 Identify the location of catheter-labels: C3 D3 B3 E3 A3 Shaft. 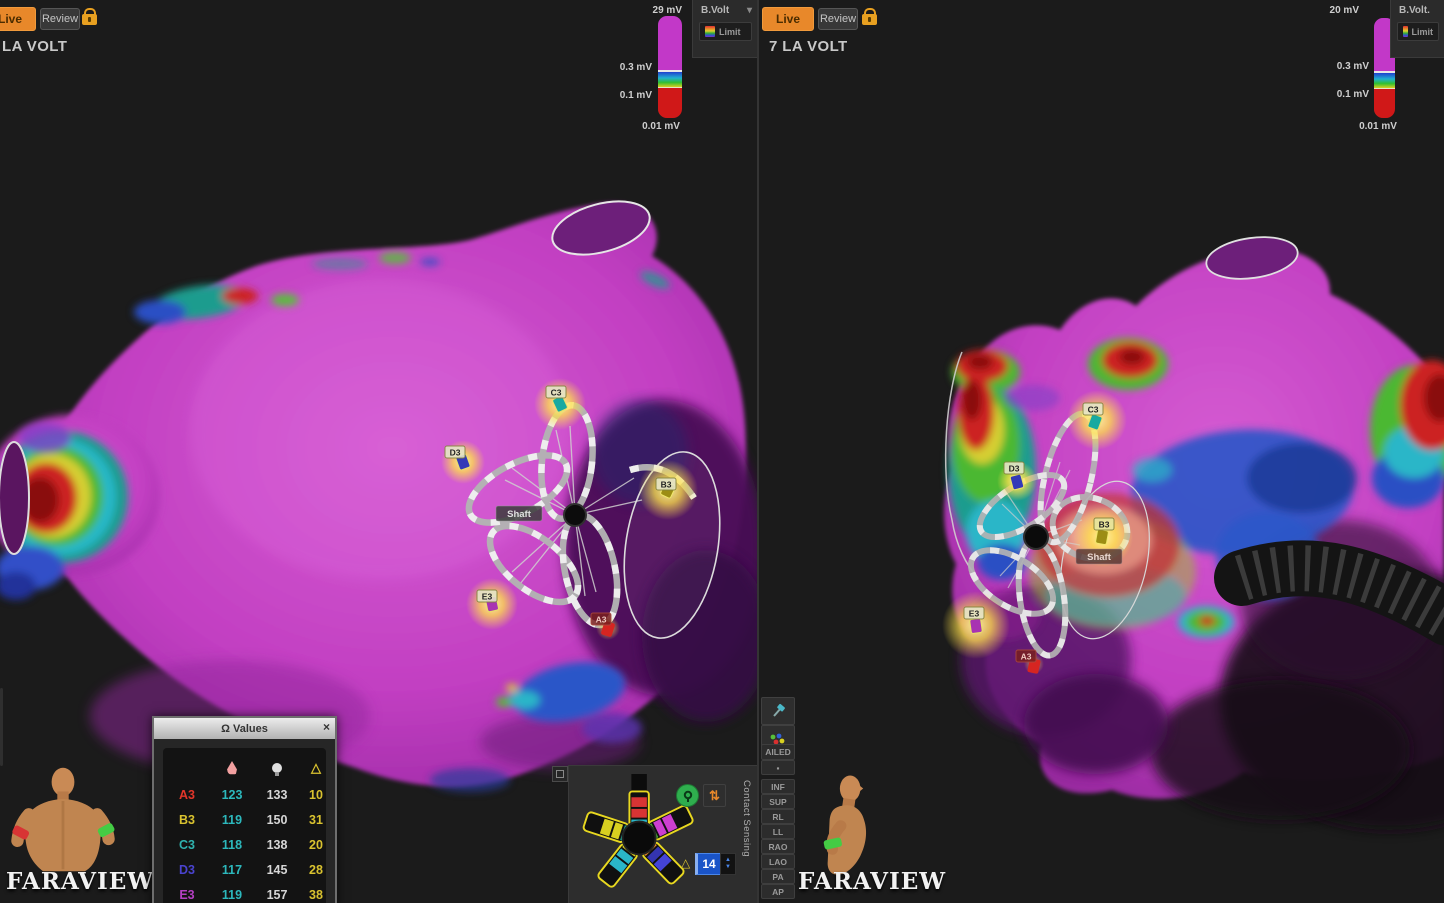
(1043, 532).